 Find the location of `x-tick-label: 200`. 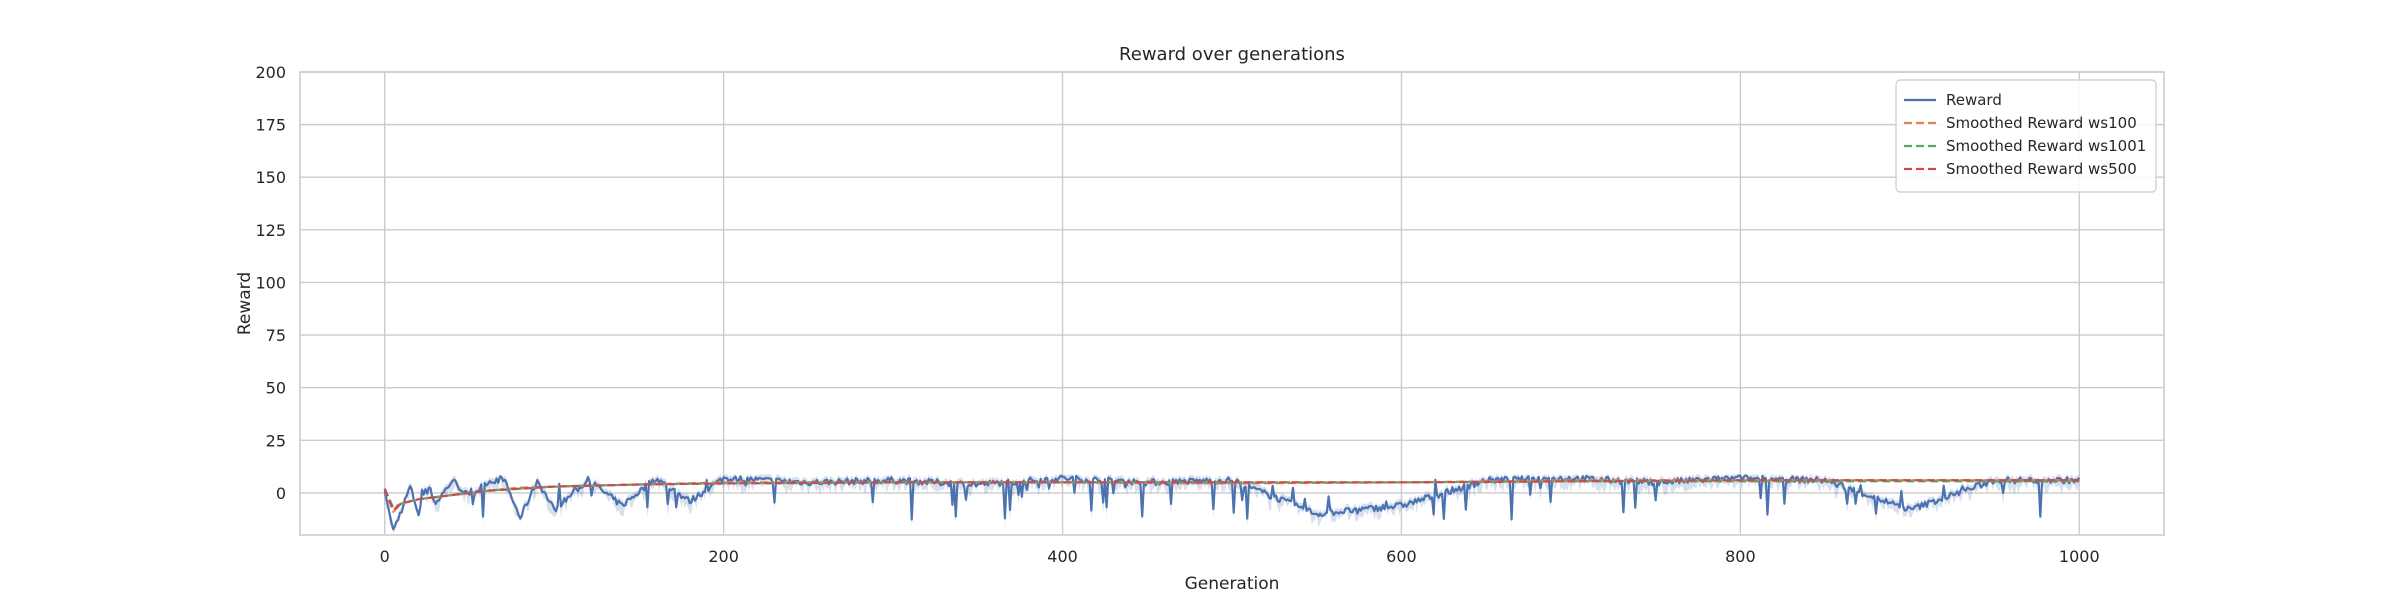

x-tick-label: 200 is located at coordinates (723, 556).